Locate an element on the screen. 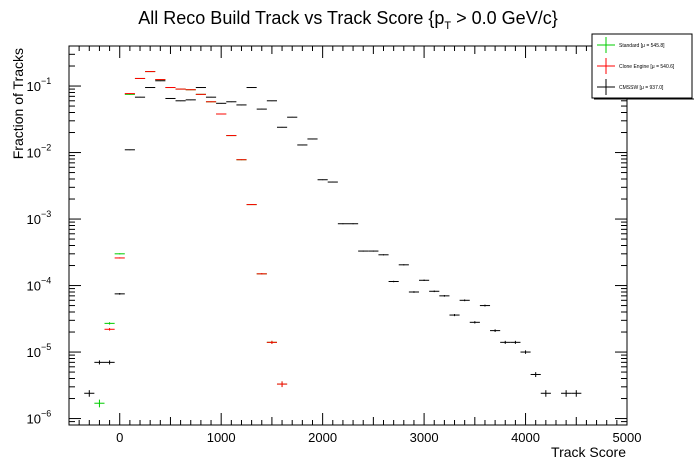 The width and height of the screenshot is (696, 472). legend-label: Clone Engine [μ = 540.6] is located at coordinates (647, 67).